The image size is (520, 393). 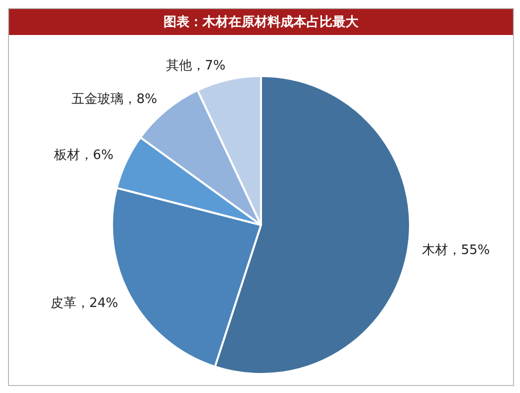 What do you see at coordinates (114, 99) in the screenshot?
I see `slice-label: 五金玻璃，8%` at bounding box center [114, 99].